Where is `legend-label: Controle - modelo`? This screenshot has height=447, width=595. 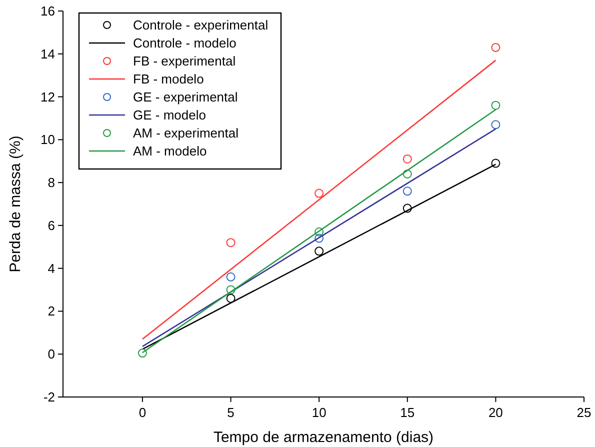
legend-label: Controle - modelo is located at coordinates (184, 43).